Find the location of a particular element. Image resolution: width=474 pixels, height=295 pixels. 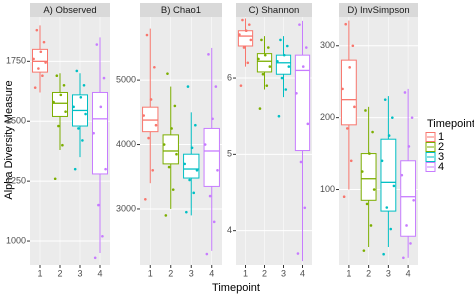

legend-label: 4 is located at coordinates (441, 167).